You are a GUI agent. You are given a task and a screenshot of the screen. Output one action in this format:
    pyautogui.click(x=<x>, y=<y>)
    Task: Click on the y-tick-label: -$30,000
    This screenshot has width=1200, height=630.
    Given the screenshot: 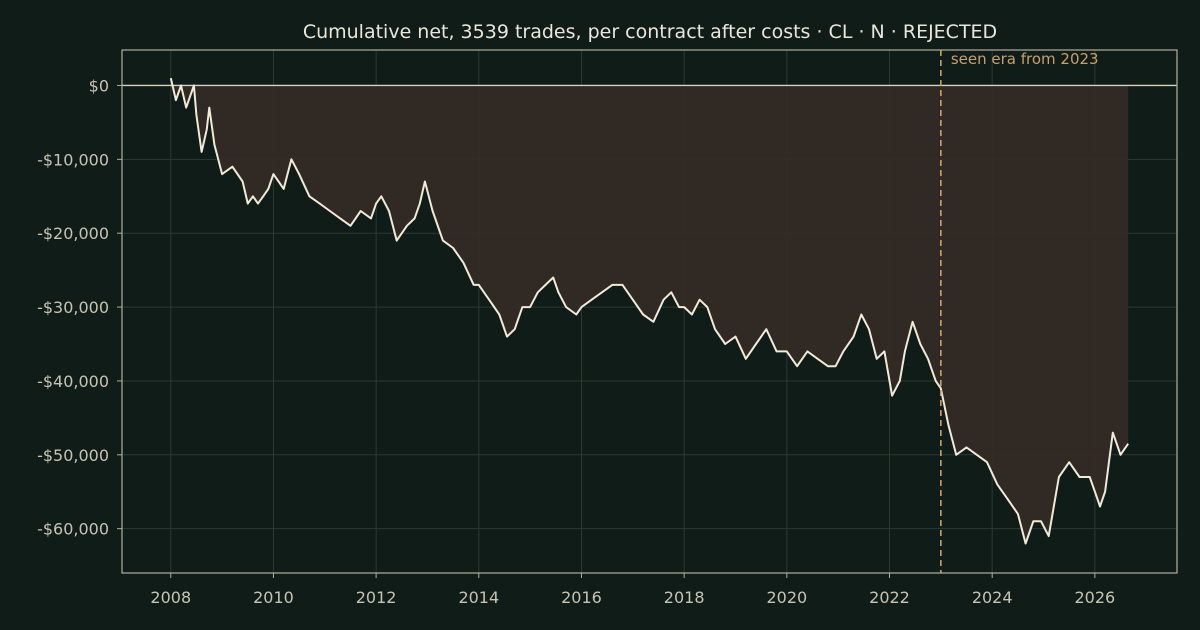 What is the action you would take?
    pyautogui.click(x=73, y=307)
    